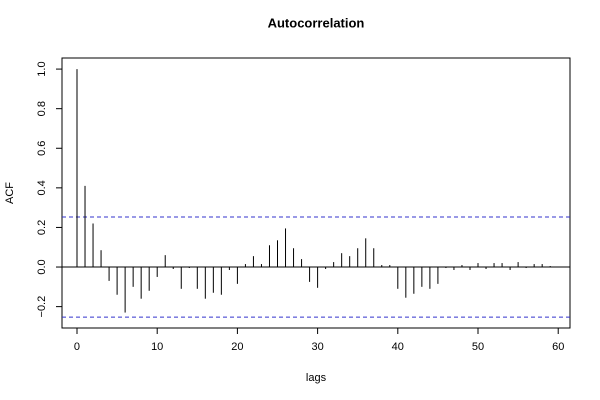 The width and height of the screenshot is (600, 400). Describe the element at coordinates (316, 378) in the screenshot. I see `x-axis-label: lags` at that location.